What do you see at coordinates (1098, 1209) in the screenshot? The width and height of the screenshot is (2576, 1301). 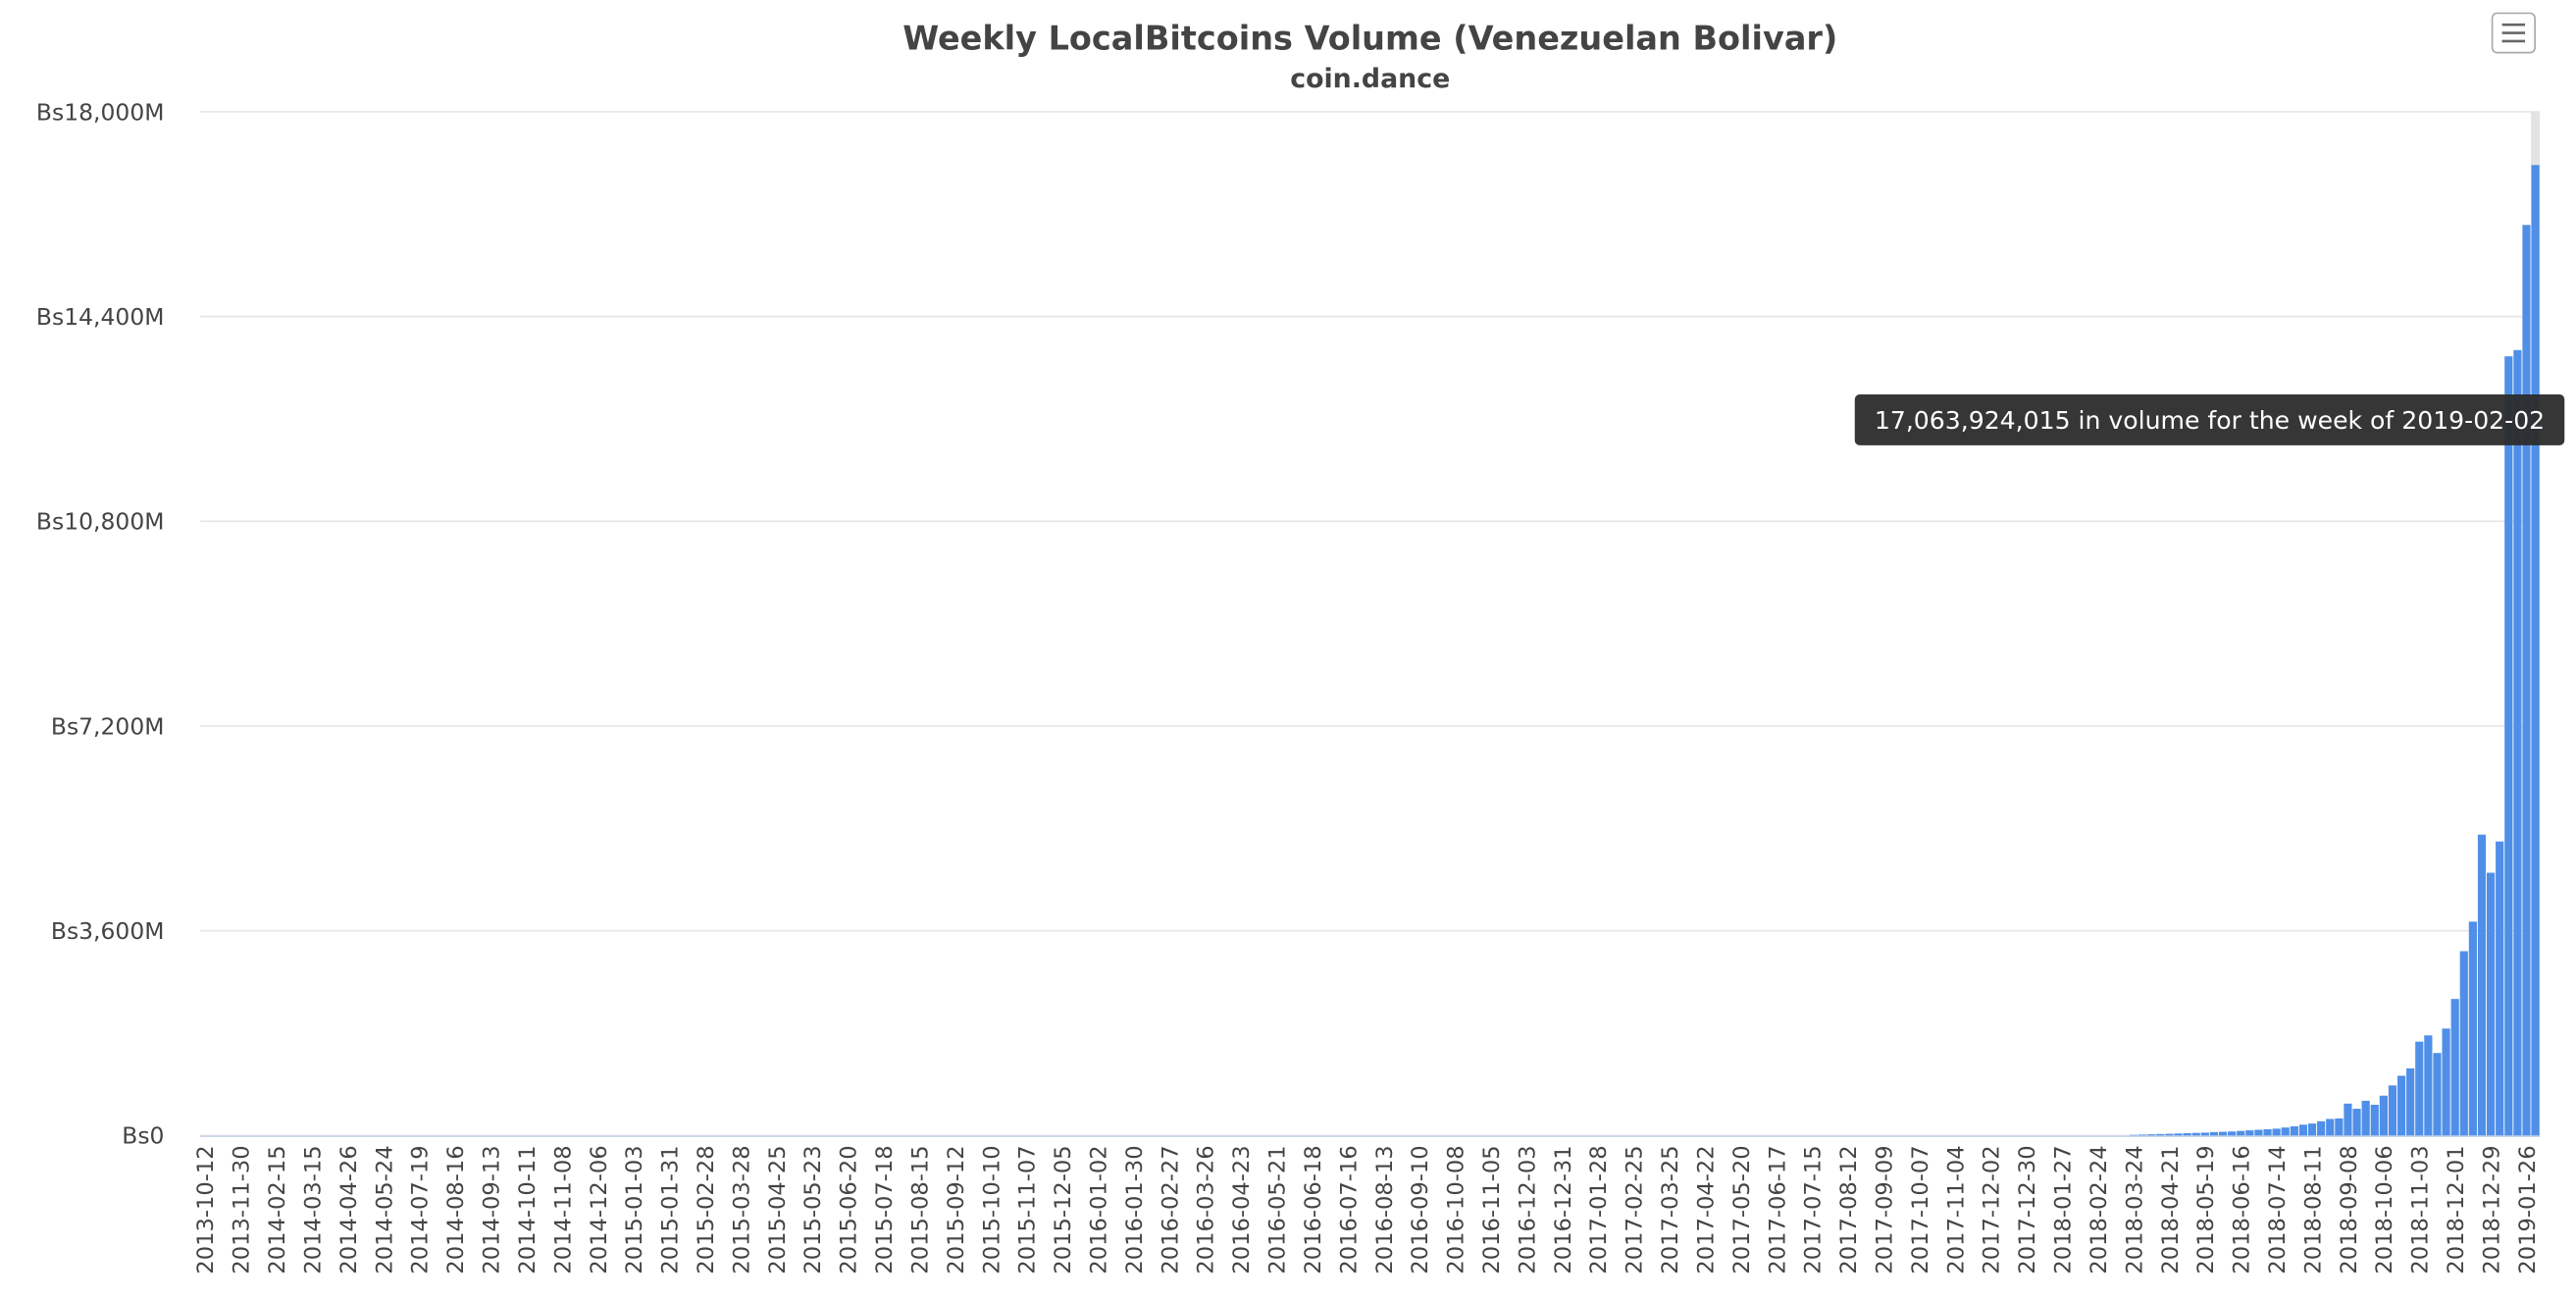 I see `x-tick-label: 2016-01-02` at bounding box center [1098, 1209].